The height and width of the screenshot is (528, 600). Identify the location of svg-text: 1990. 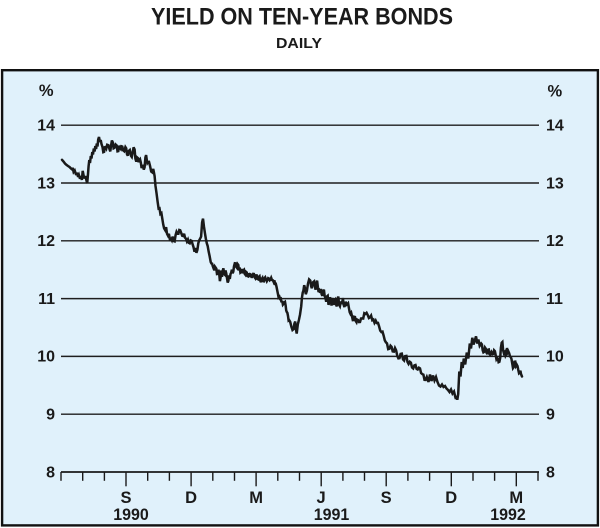
(131, 515).